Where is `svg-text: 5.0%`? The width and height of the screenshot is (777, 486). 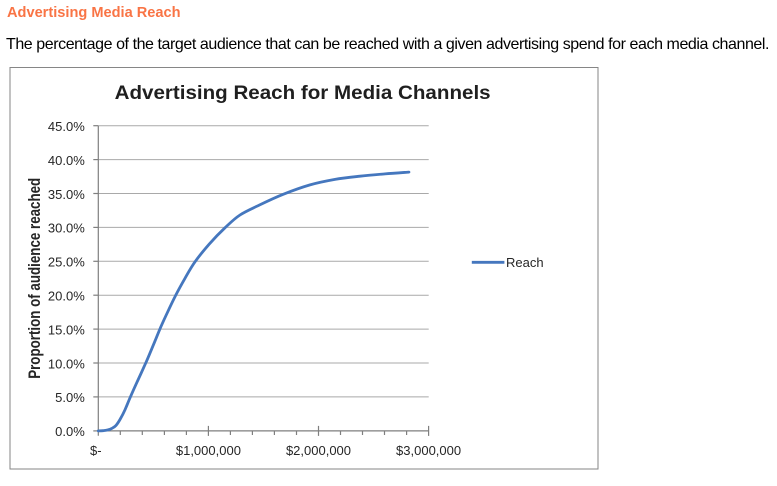
svg-text: 5.0% is located at coordinates (70, 397).